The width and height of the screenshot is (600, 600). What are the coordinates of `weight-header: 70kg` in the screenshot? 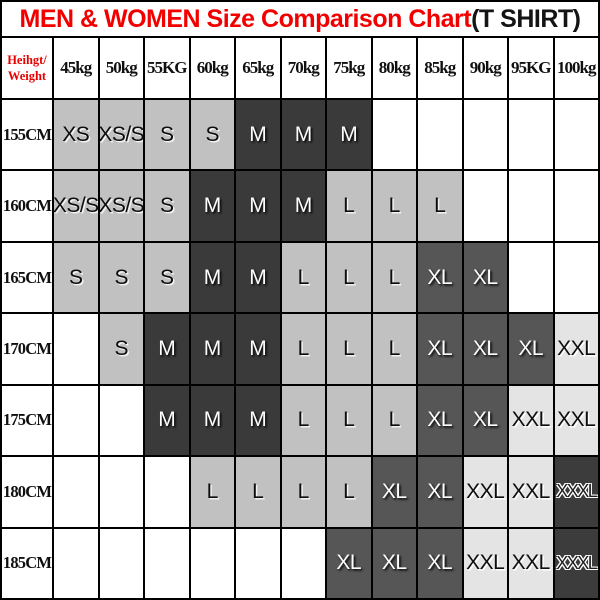 It's located at (303, 68).